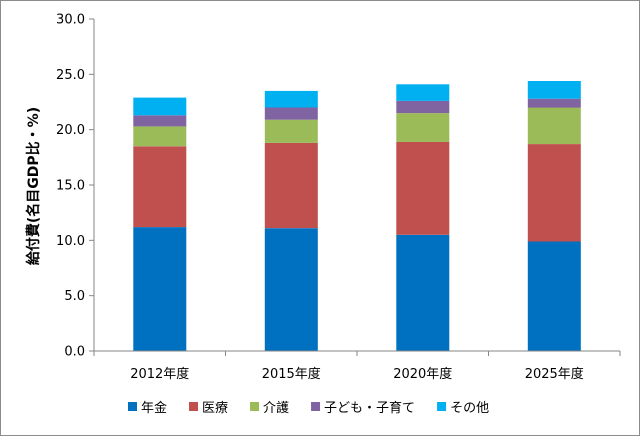  Describe the element at coordinates (369, 408) in the screenshot. I see `legend-label: 子ども・子育て` at that location.